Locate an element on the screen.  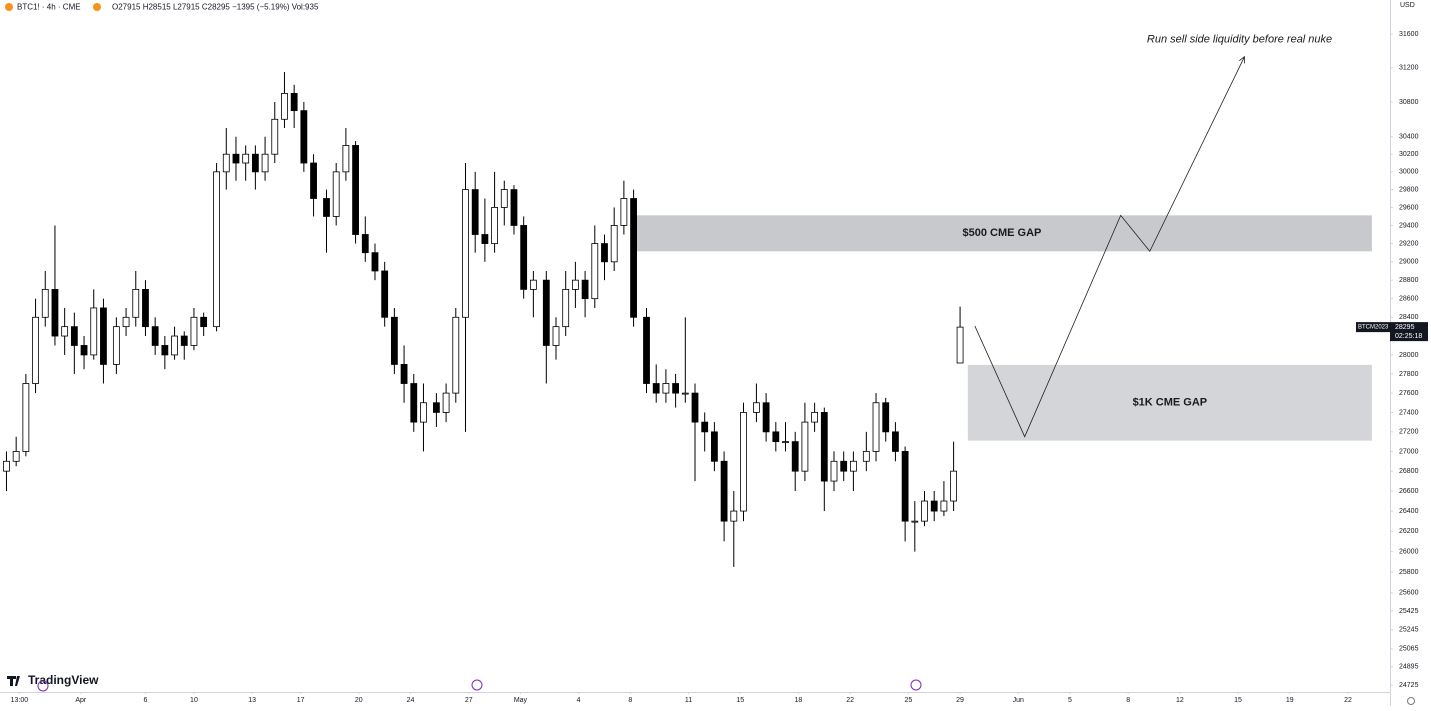
y-tick-label: 27800 is located at coordinates (1409, 374).